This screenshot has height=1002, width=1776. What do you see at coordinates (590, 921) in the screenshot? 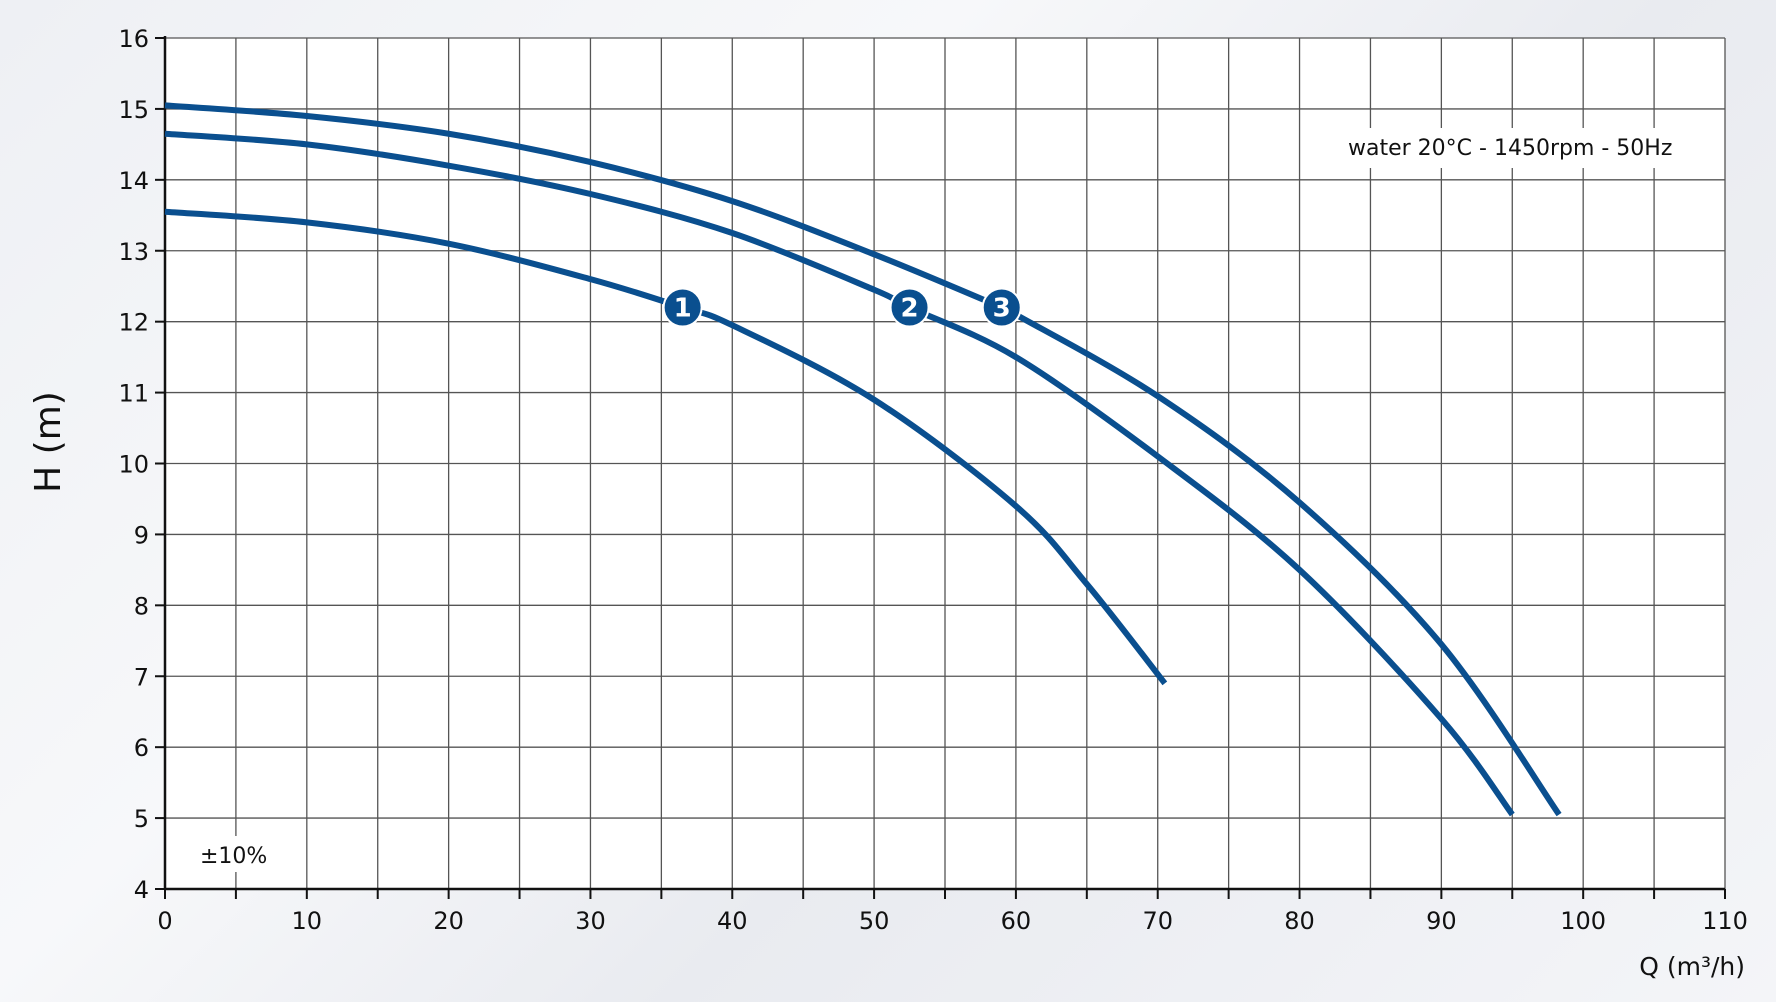
I see `x-tick-label: 30` at bounding box center [590, 921].